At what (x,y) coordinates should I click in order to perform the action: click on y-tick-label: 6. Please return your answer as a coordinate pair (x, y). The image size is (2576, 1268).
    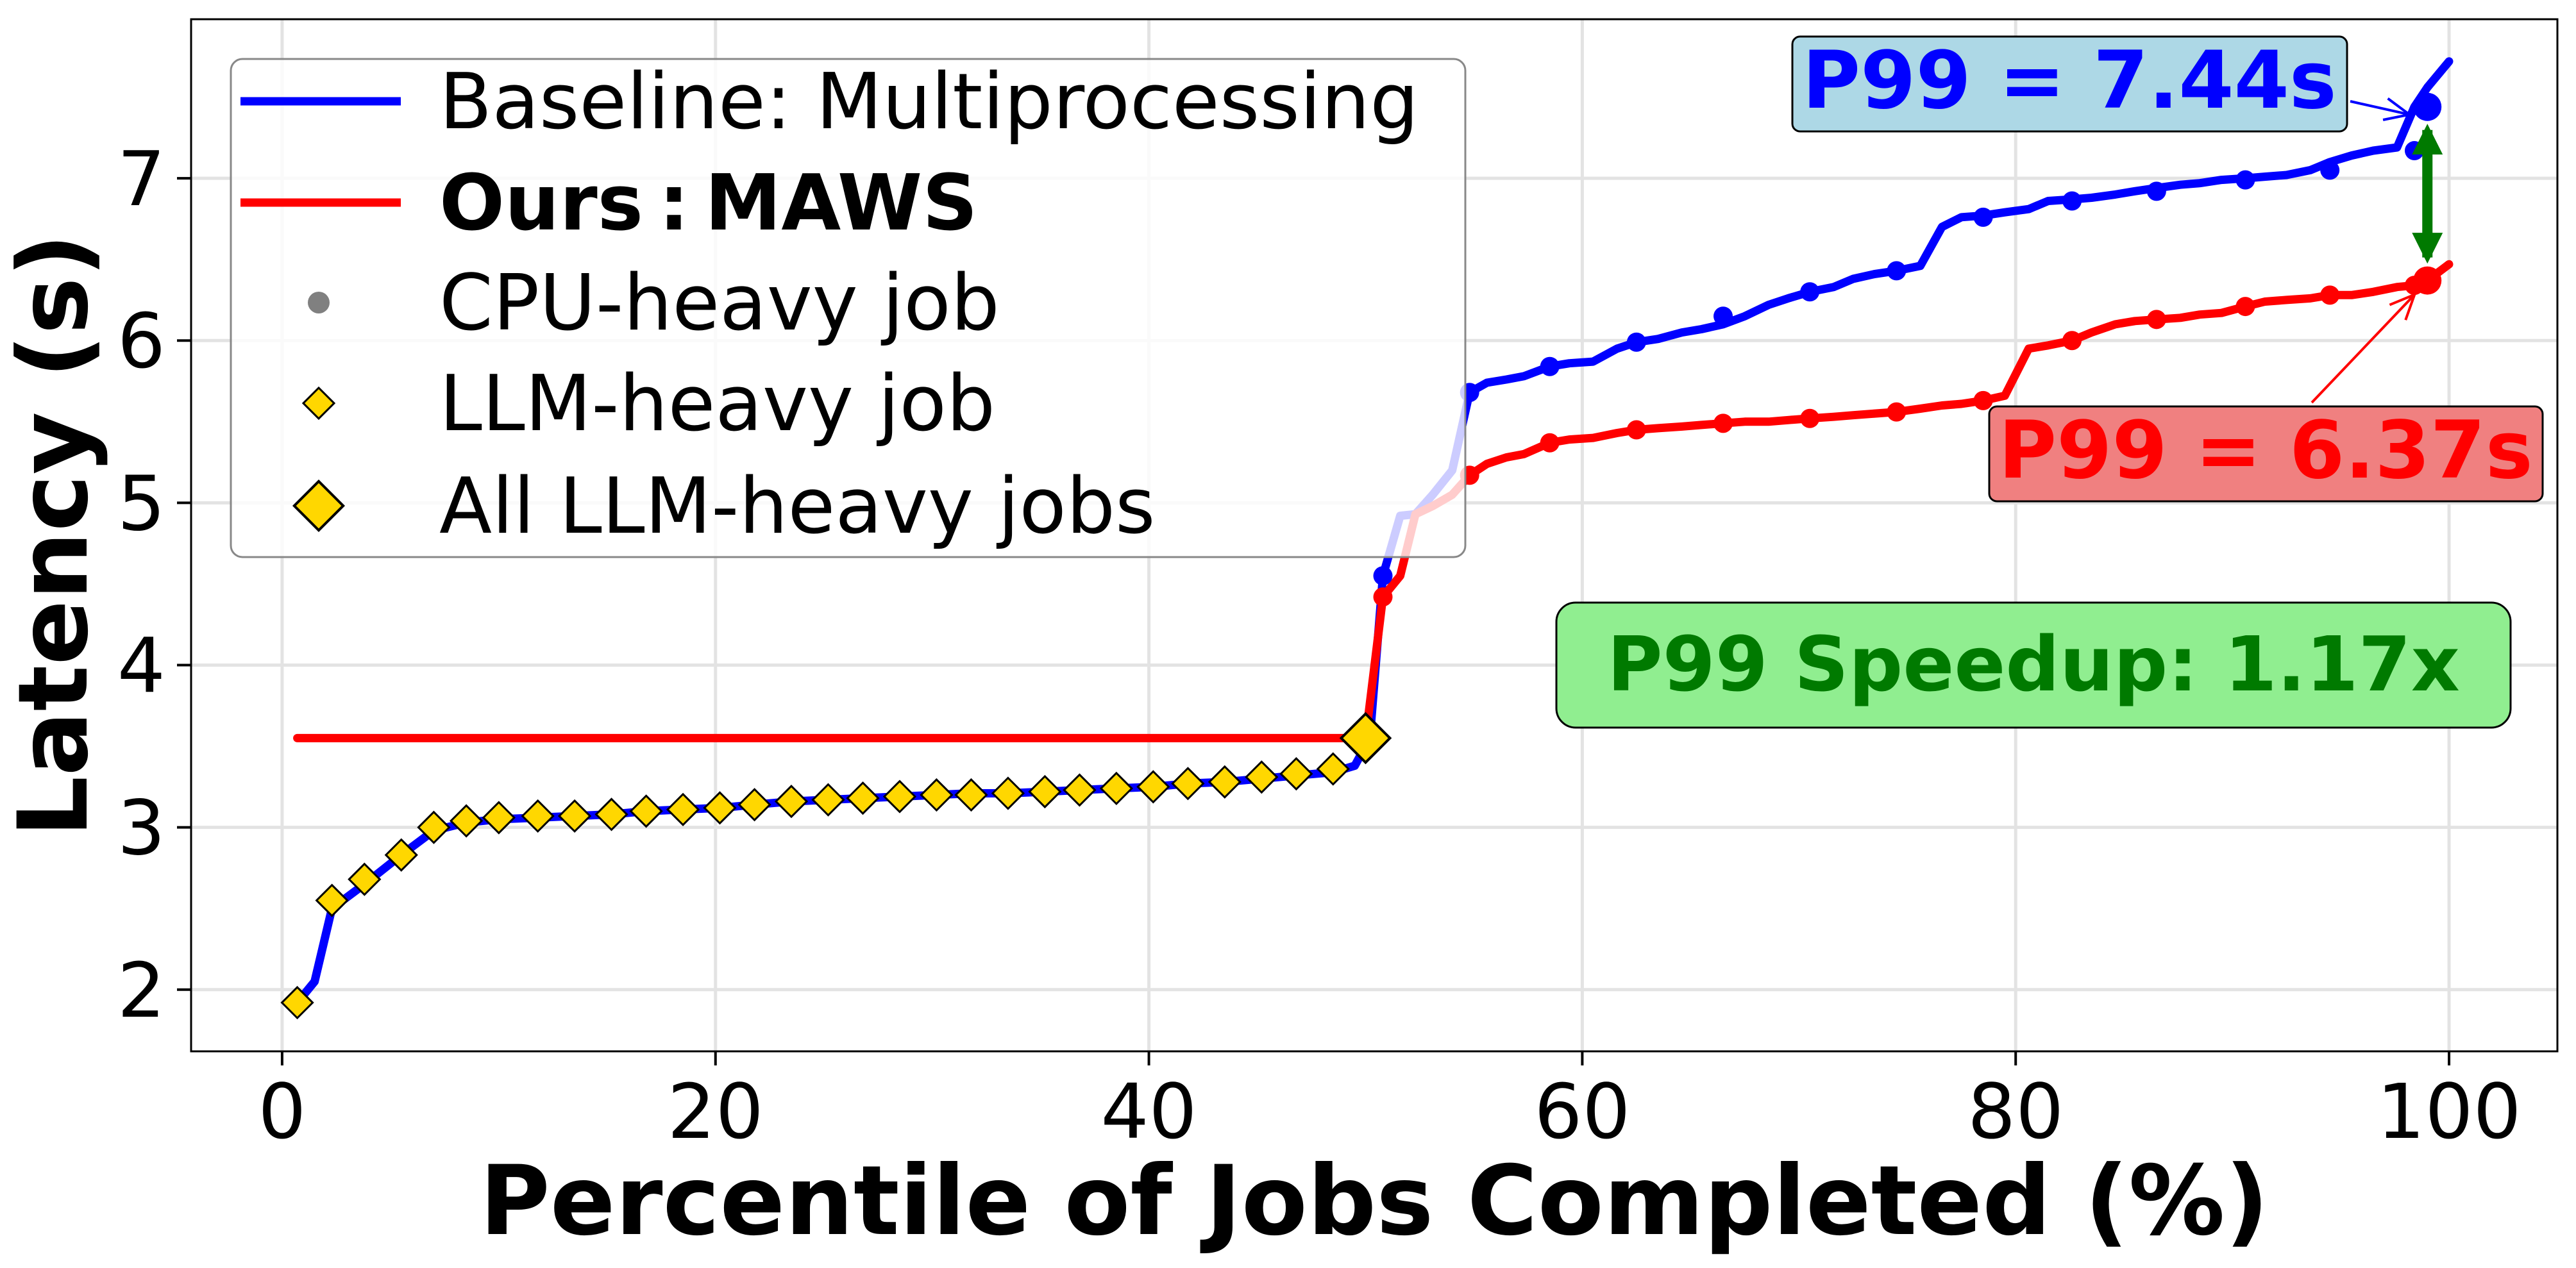
    Looking at the image, I should click on (141, 341).